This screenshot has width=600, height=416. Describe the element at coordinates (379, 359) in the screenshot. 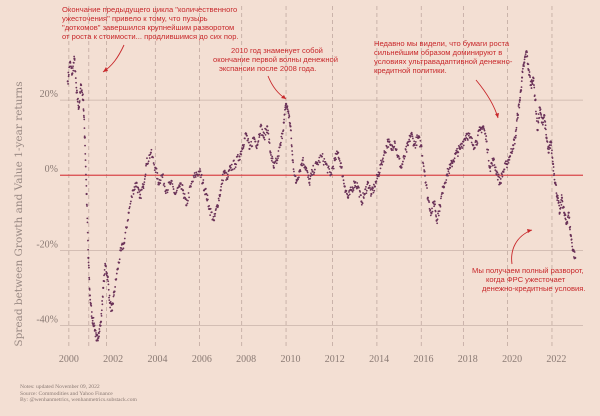

I see `x-tick-label: 2014` at that location.